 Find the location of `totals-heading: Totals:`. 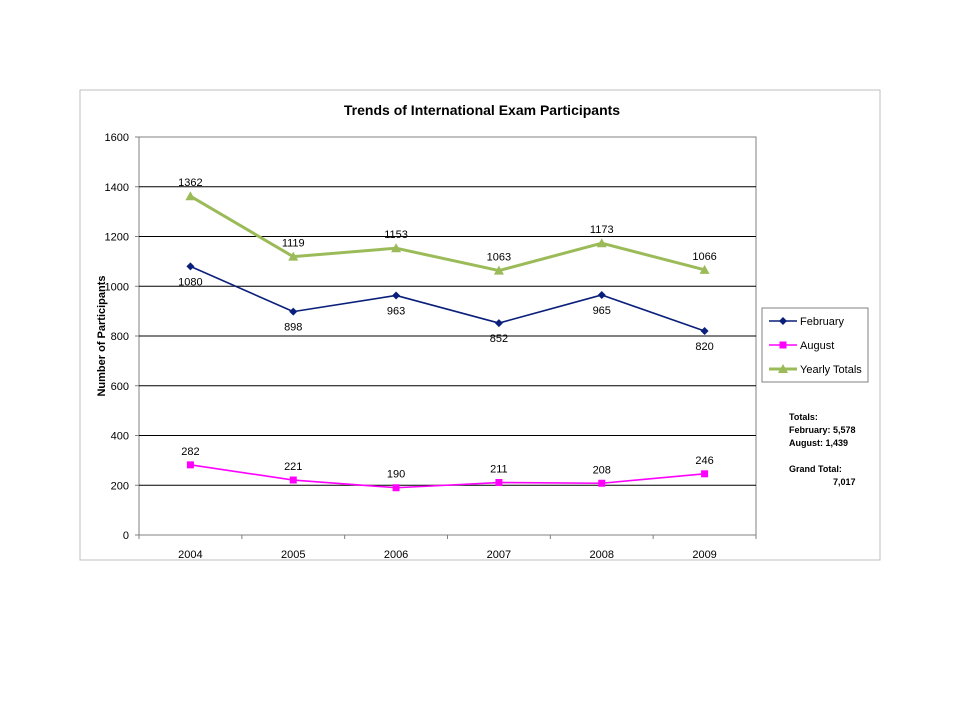

totals-heading: Totals: is located at coordinates (803, 417).